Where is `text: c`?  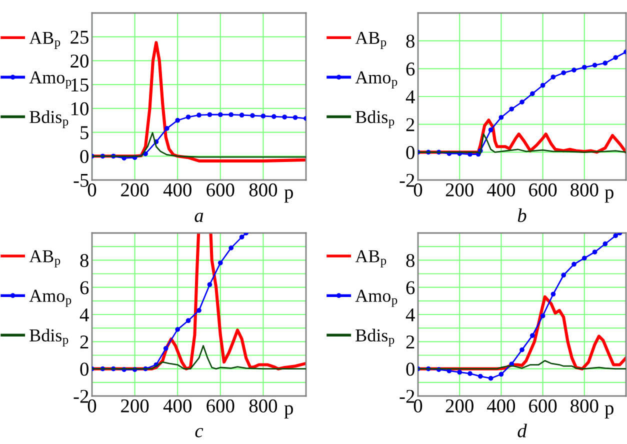 text: c is located at coordinates (199, 433).